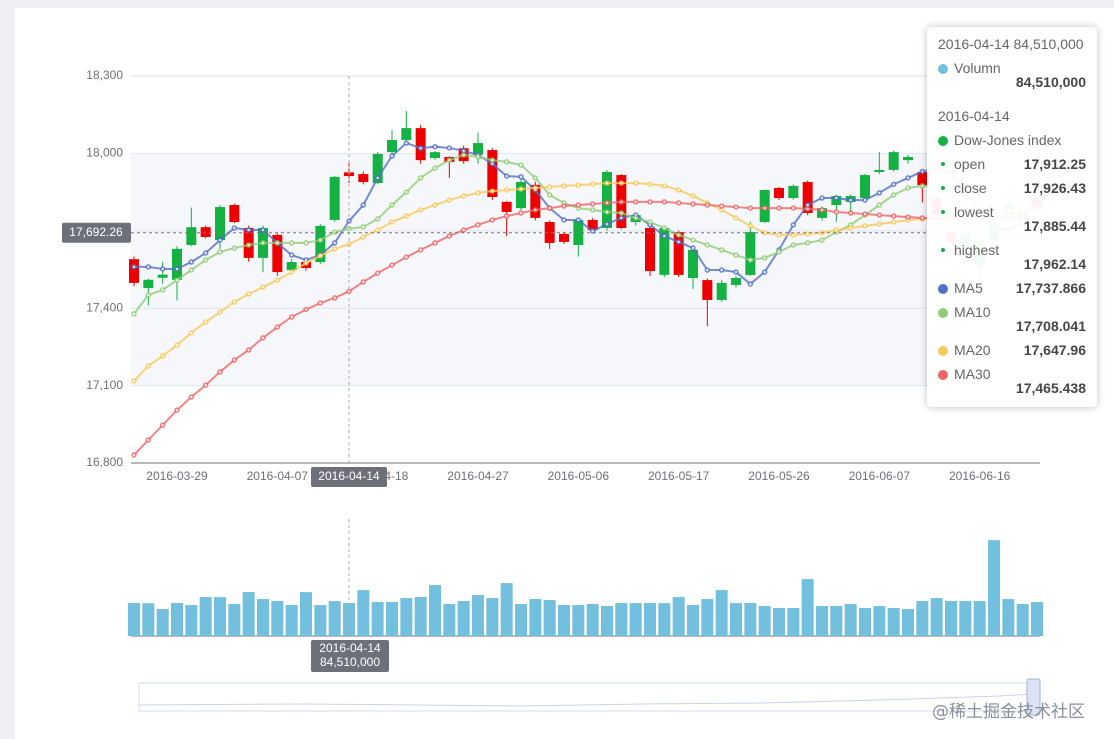 The width and height of the screenshot is (1114, 739). I want to click on tooltip-series: Volumn, so click(977, 68).